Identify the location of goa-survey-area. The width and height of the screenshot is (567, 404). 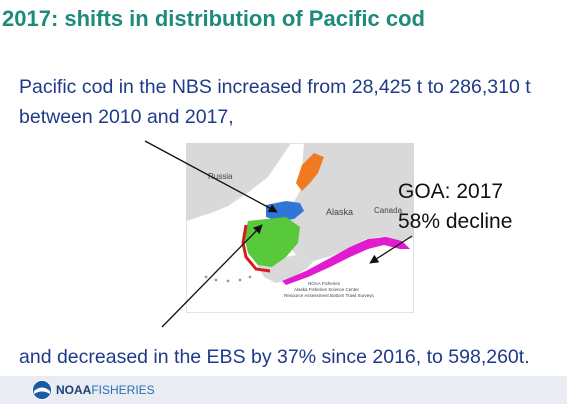
(346, 261).